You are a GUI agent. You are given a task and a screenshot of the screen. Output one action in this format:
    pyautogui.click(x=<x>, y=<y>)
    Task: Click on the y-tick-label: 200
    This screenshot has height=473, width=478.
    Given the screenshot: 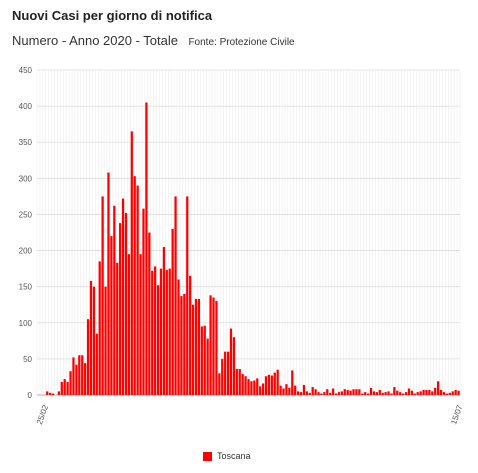 What is the action you would take?
    pyautogui.click(x=26, y=251)
    